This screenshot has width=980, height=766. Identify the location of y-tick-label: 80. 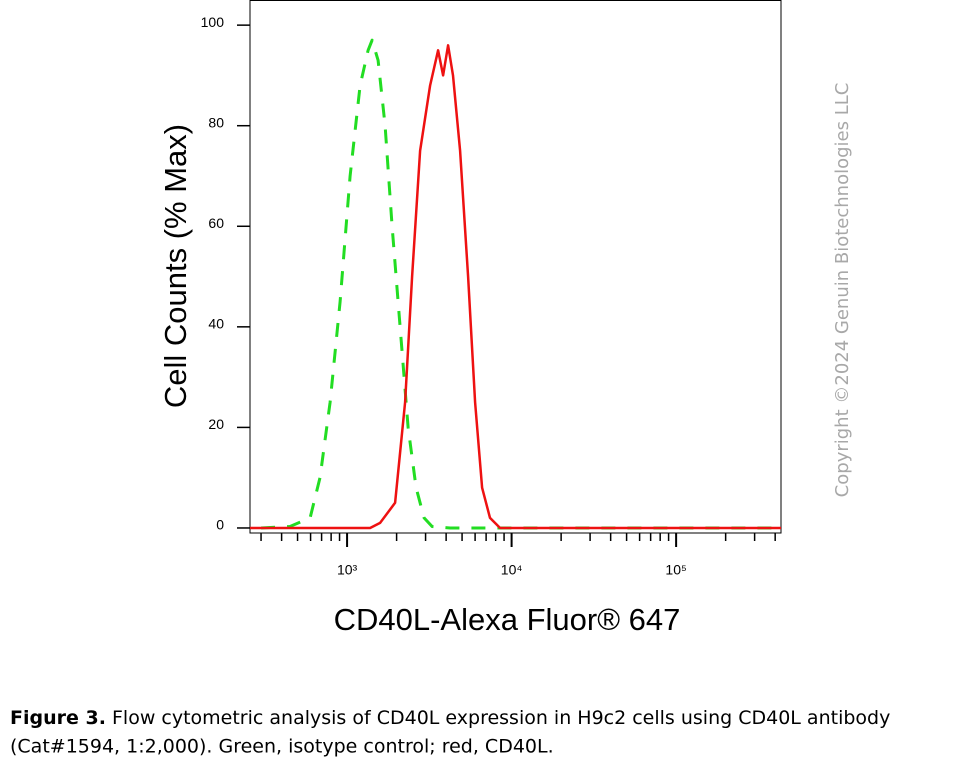
(216, 122).